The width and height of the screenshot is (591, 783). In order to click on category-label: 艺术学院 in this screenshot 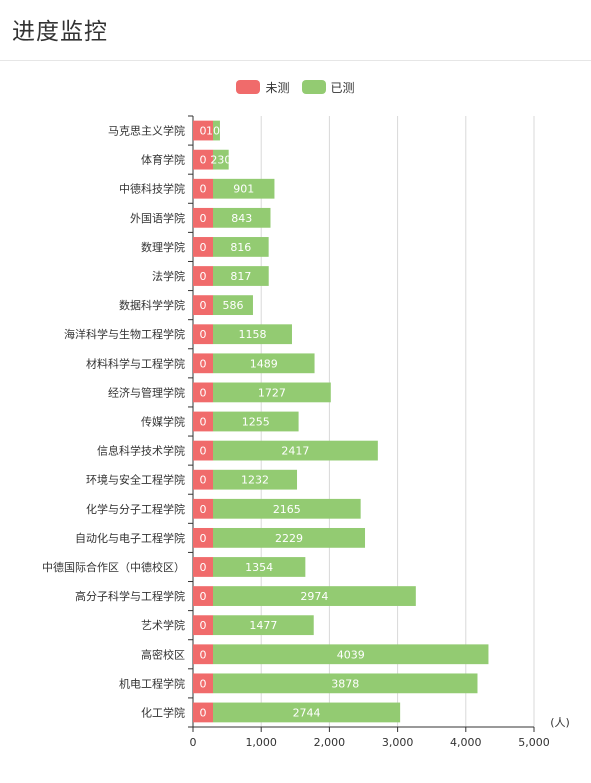, I will do `click(163, 625)`.